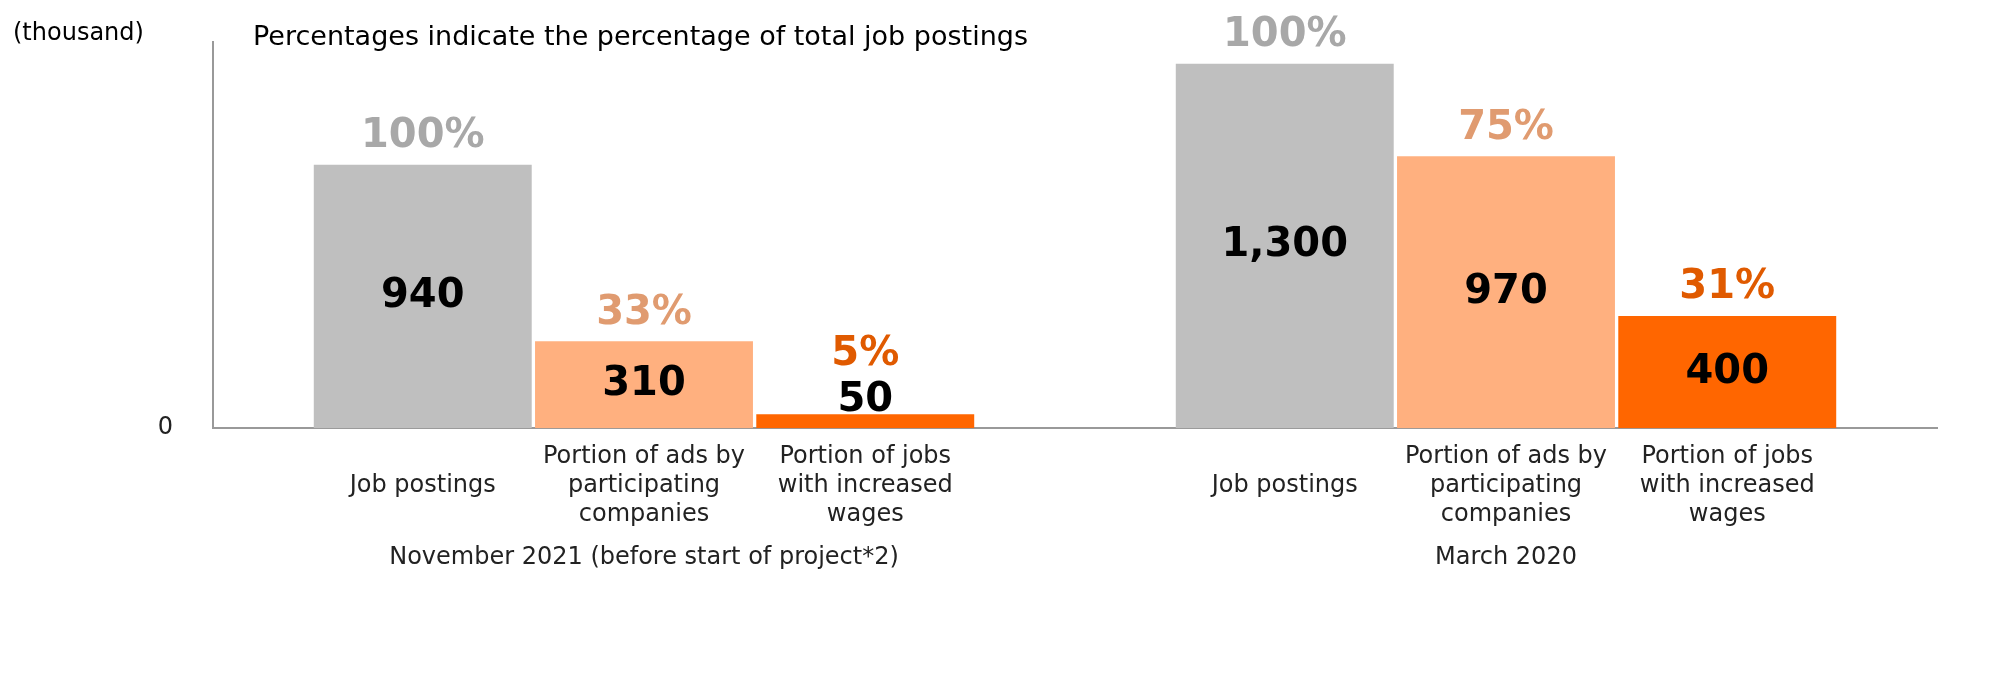 Image resolution: width=2015 pixels, height=695 pixels. Describe the element at coordinates (1506, 124) in the screenshot. I see `annotation: 75%` at that location.